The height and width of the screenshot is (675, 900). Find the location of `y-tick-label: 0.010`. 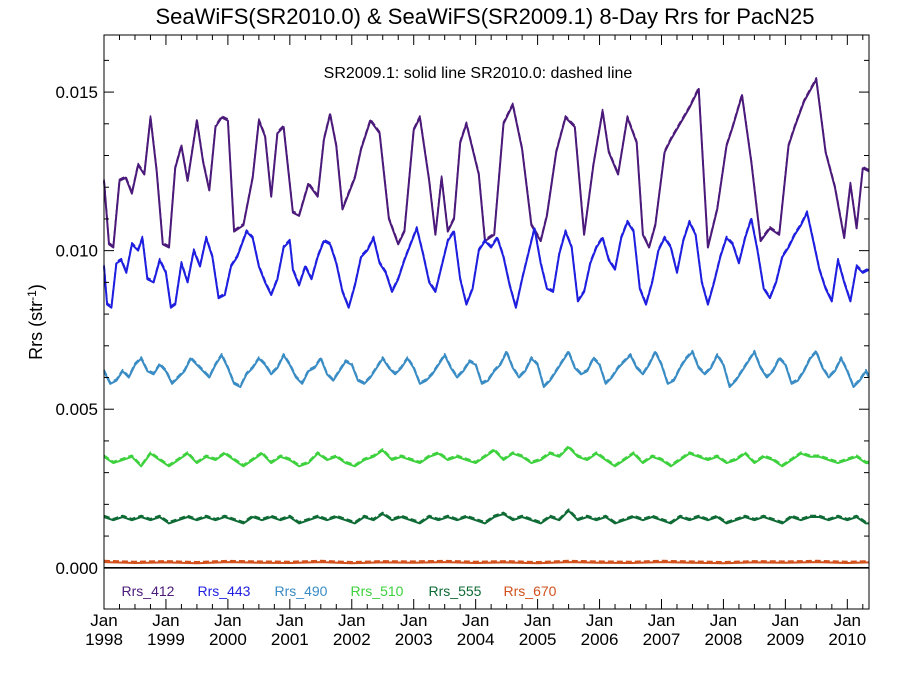

y-tick-label: 0.010 is located at coordinates (76, 251).